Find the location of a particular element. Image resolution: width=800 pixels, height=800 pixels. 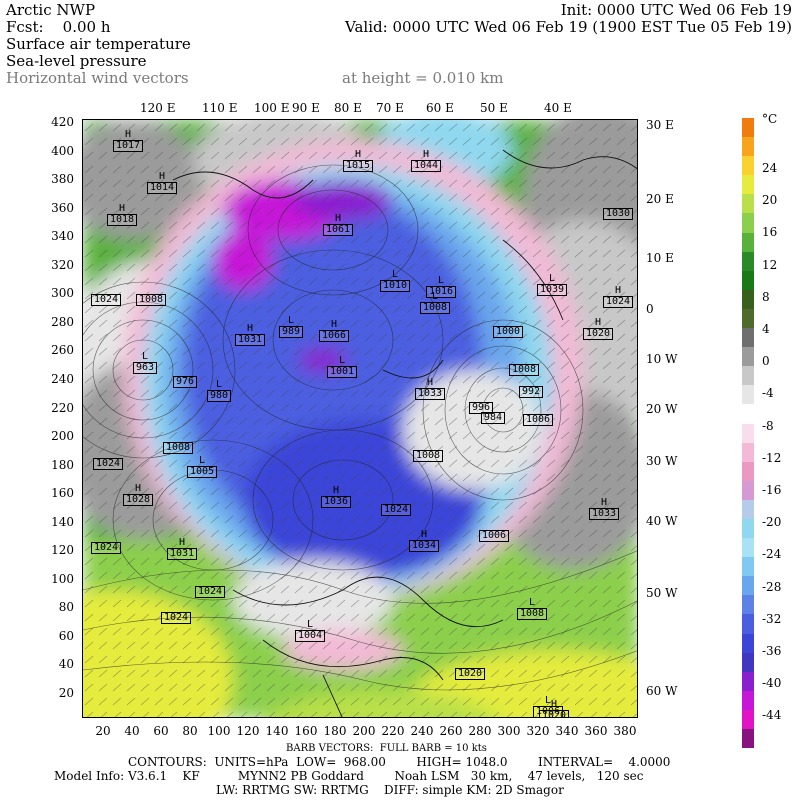

pressure-center: 984 is located at coordinates (493, 418).